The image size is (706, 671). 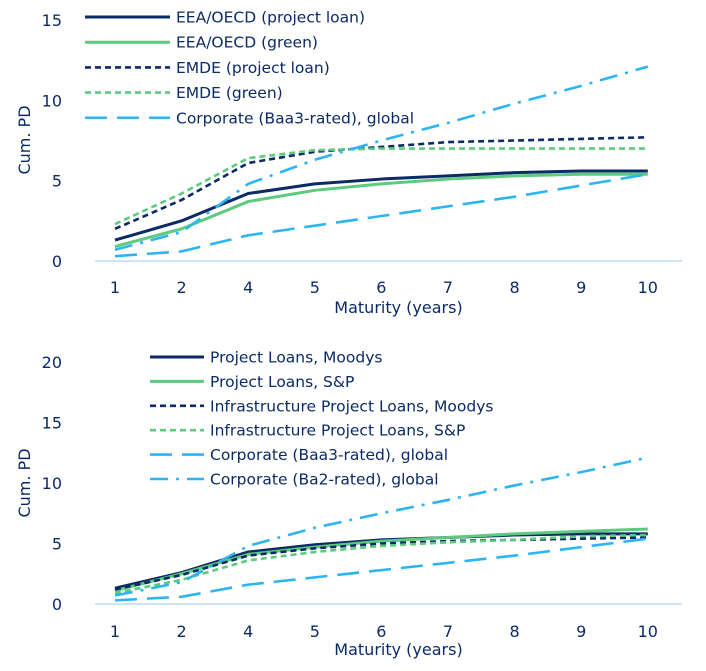 What do you see at coordinates (337, 431) in the screenshot?
I see `legend-label: Infrastructure Project Loans, S&P` at bounding box center [337, 431].